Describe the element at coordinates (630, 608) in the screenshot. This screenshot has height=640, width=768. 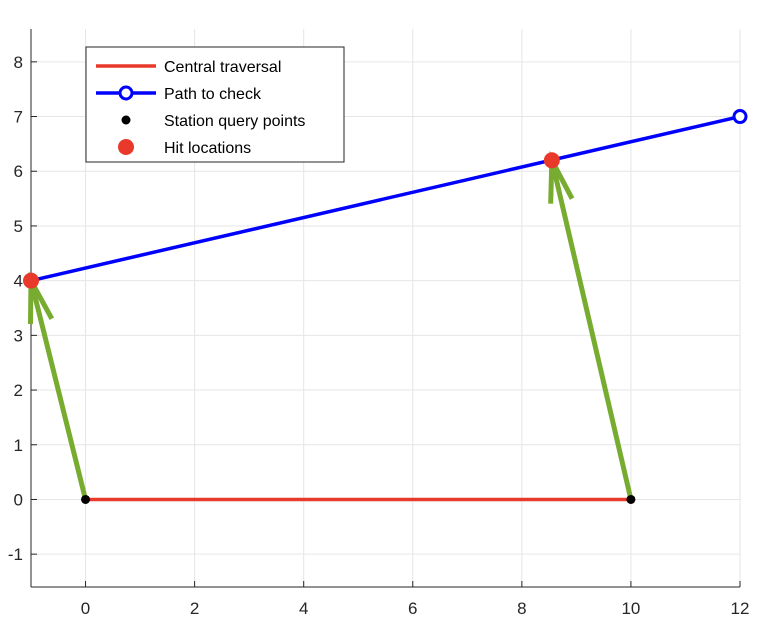
I see `x-tick-label: 10` at that location.